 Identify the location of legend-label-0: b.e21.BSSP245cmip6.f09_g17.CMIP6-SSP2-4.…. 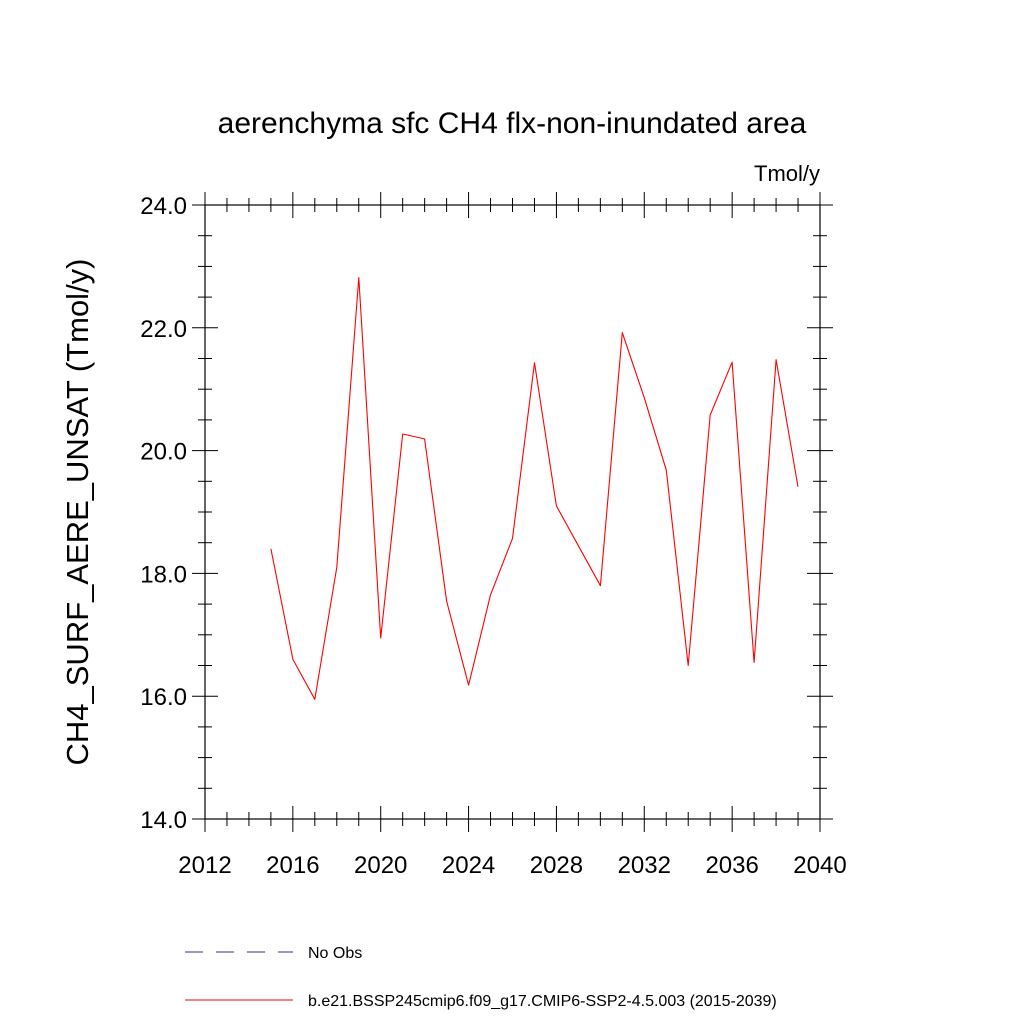
(542, 1001).